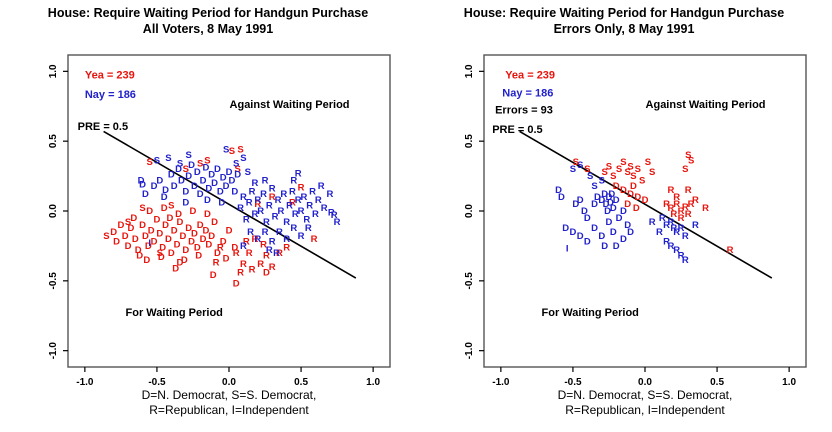  Describe the element at coordinates (530, 76) in the screenshot. I see `legend-entry: Yea = 239` at that location.